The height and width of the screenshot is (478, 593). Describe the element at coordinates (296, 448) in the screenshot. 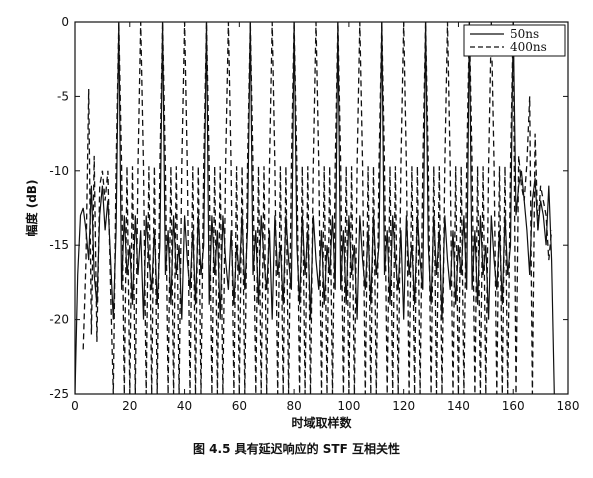

I see `figure-caption: 图 4.5 具有延迟响应的 STF 互相关性` at that location.